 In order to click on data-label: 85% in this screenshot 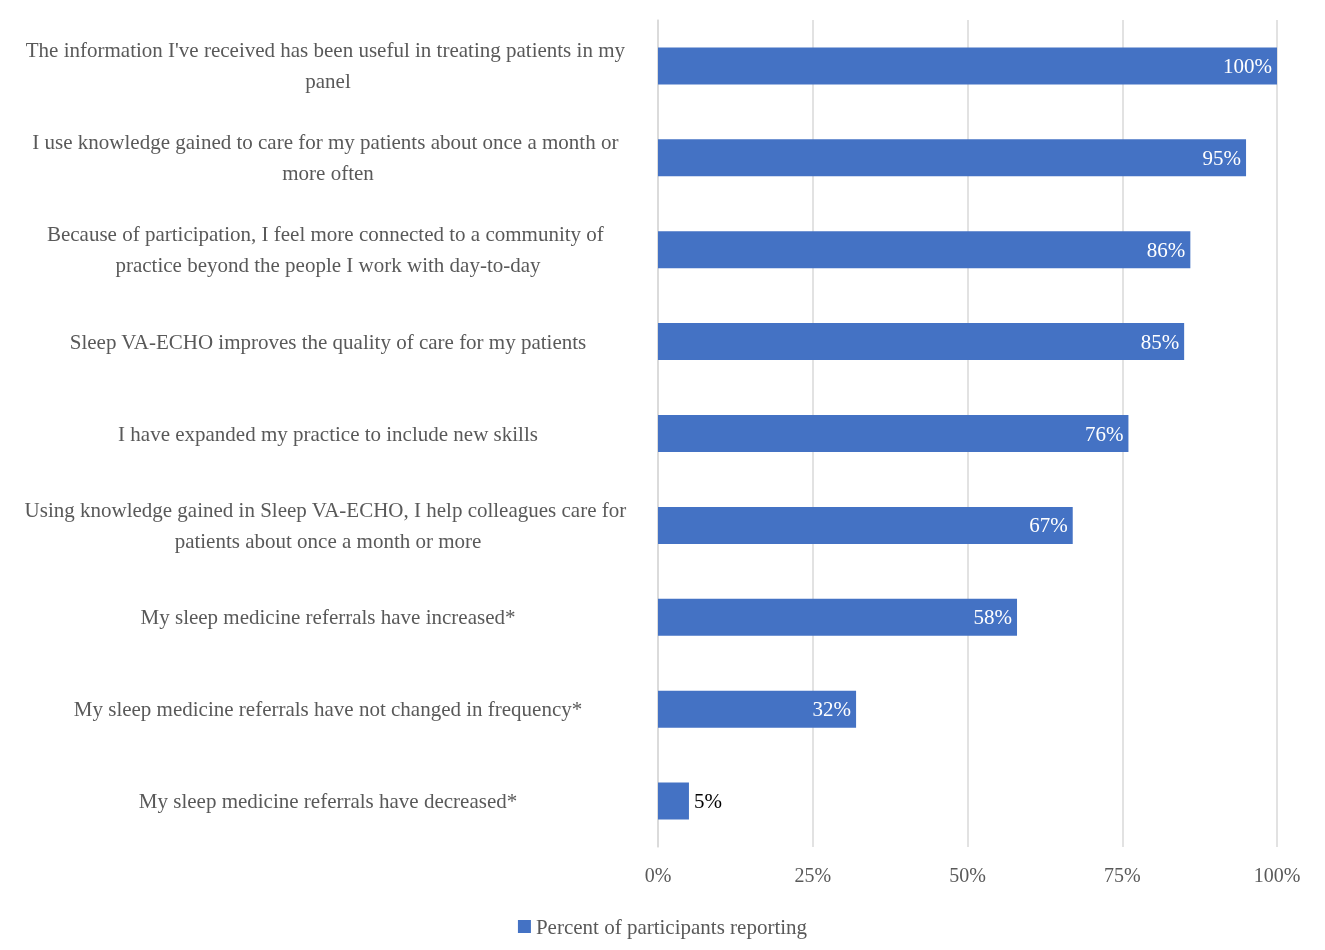, I will do `click(1160, 341)`.